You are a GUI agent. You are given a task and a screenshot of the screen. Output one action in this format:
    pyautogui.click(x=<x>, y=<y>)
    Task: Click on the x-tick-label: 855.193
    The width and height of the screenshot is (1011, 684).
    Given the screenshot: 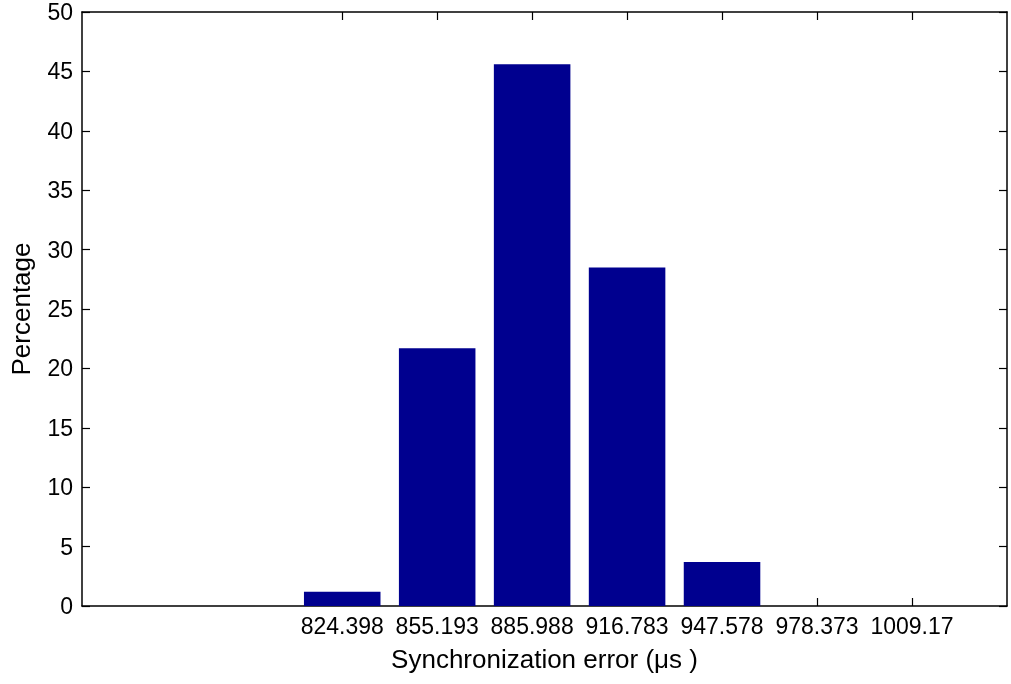 What is the action you would take?
    pyautogui.click(x=437, y=625)
    